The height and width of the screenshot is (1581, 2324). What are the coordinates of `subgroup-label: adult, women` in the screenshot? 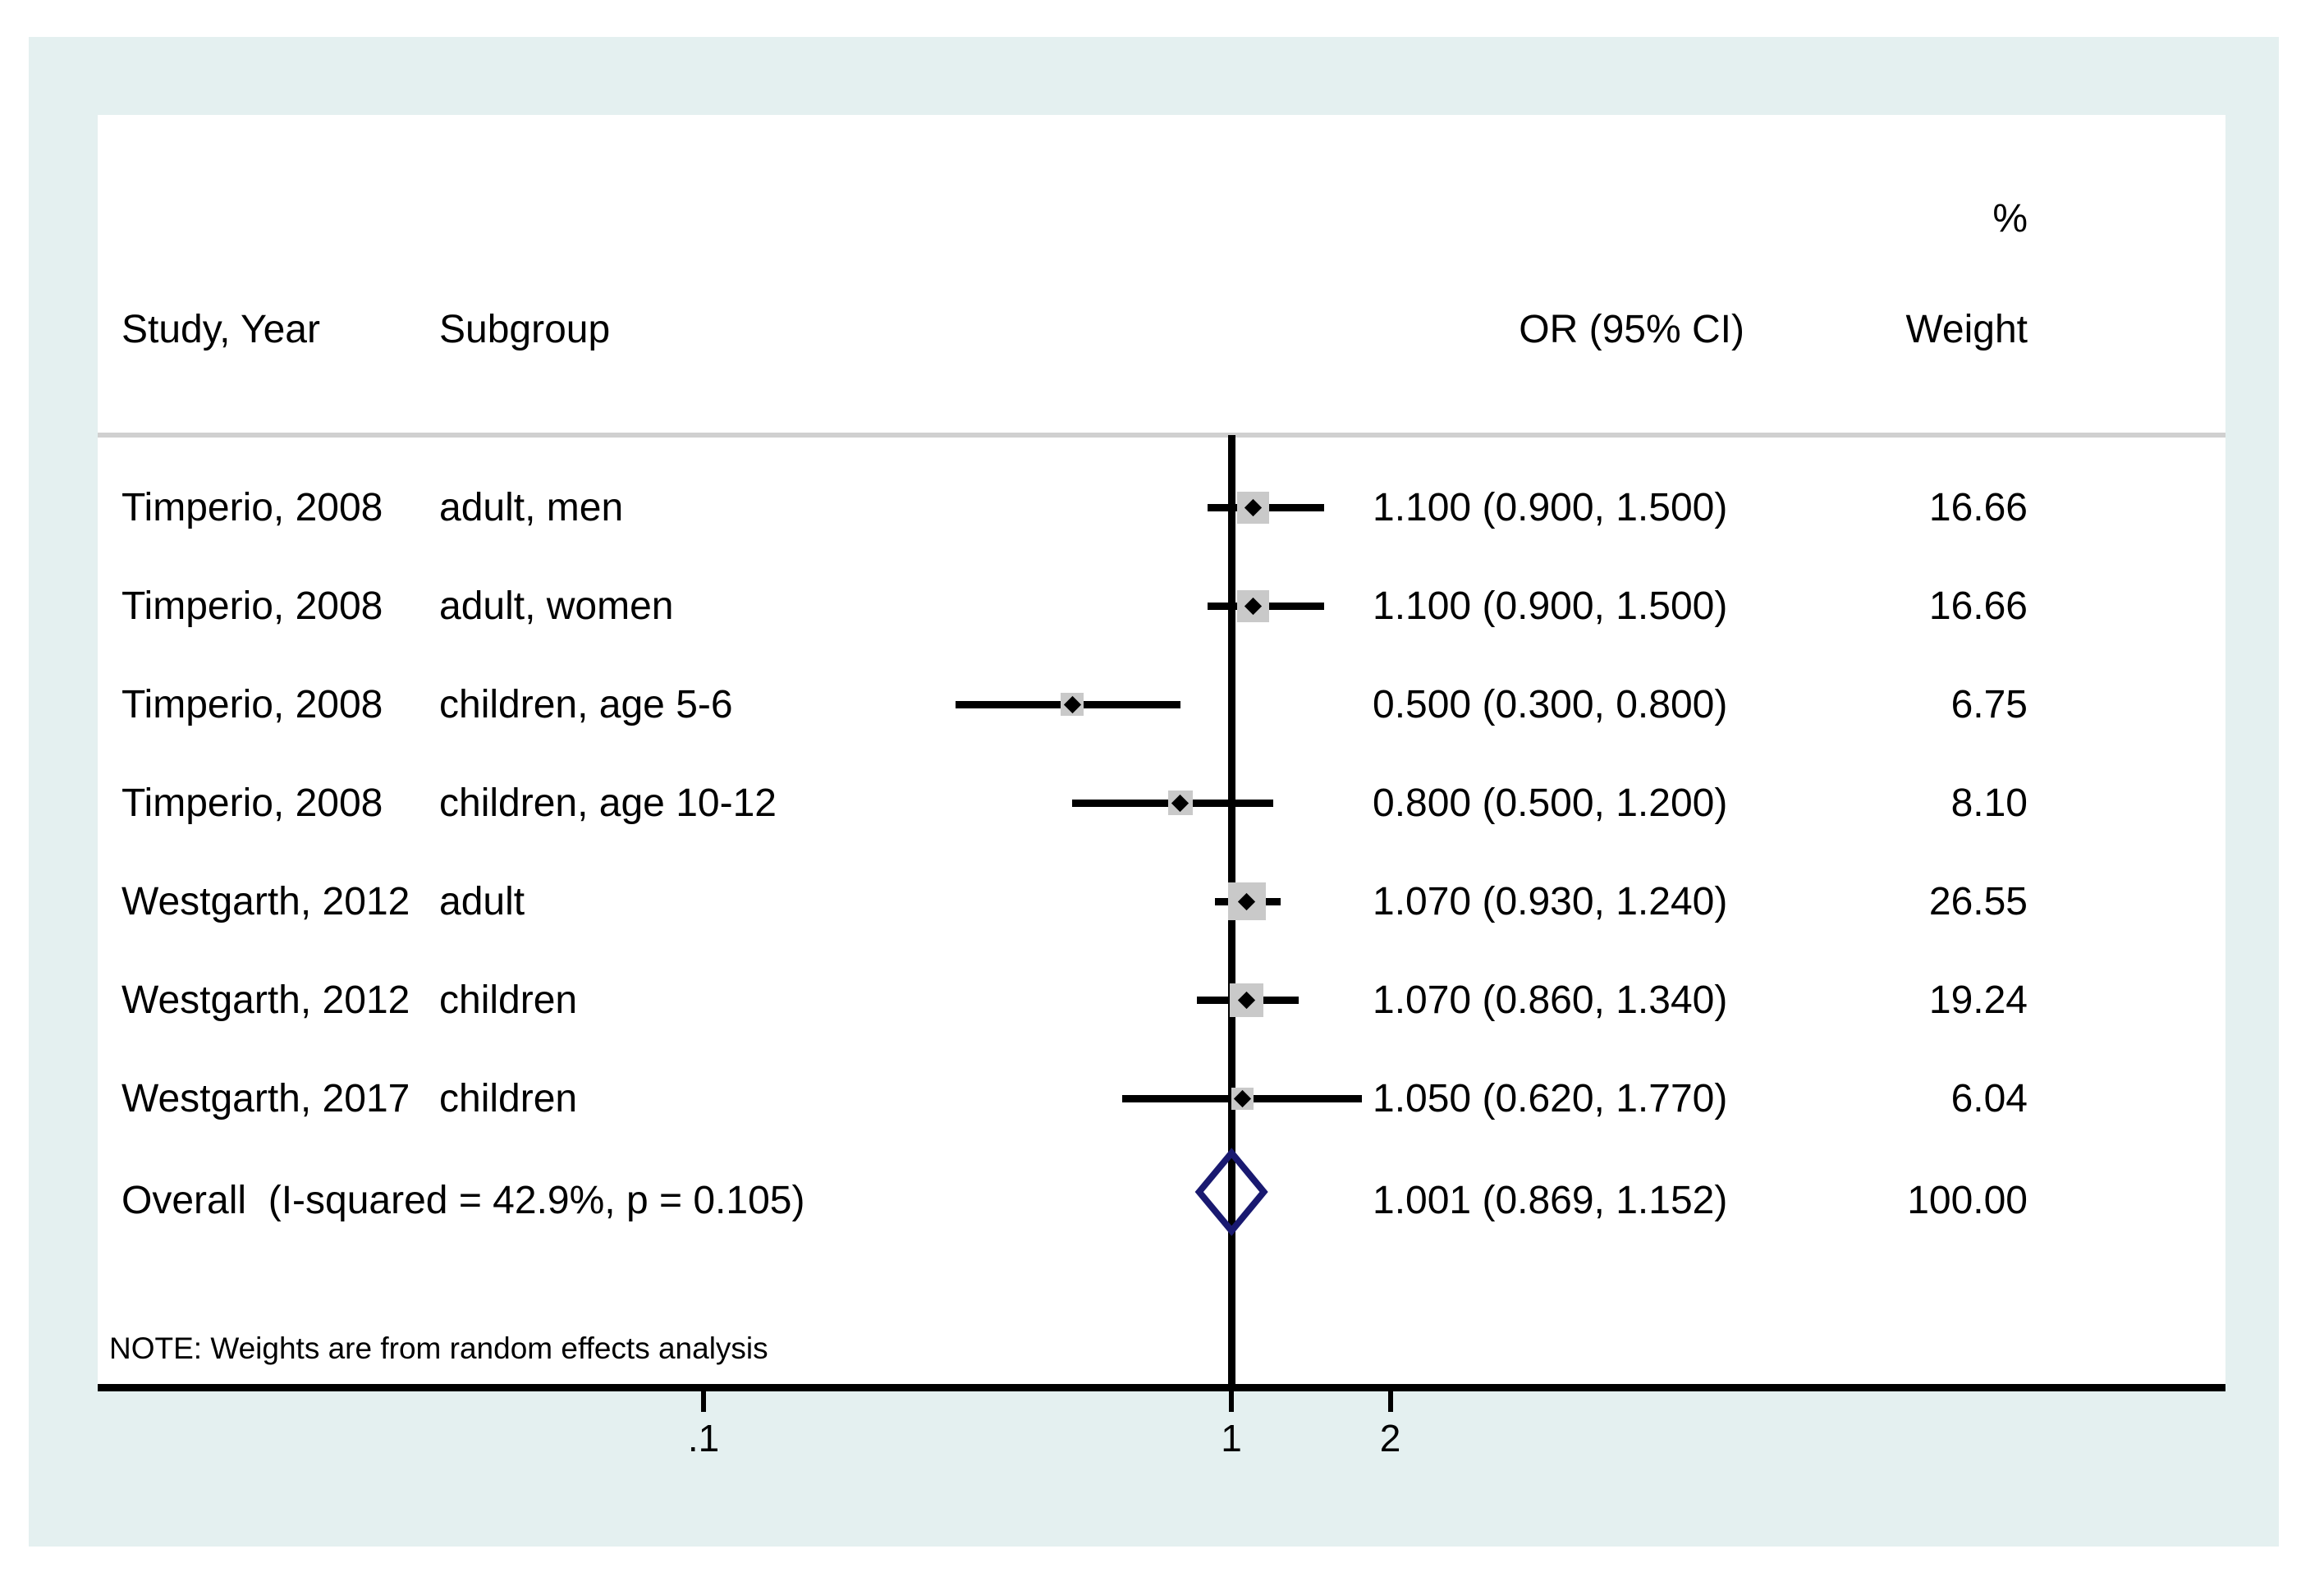 It's located at (556, 606).